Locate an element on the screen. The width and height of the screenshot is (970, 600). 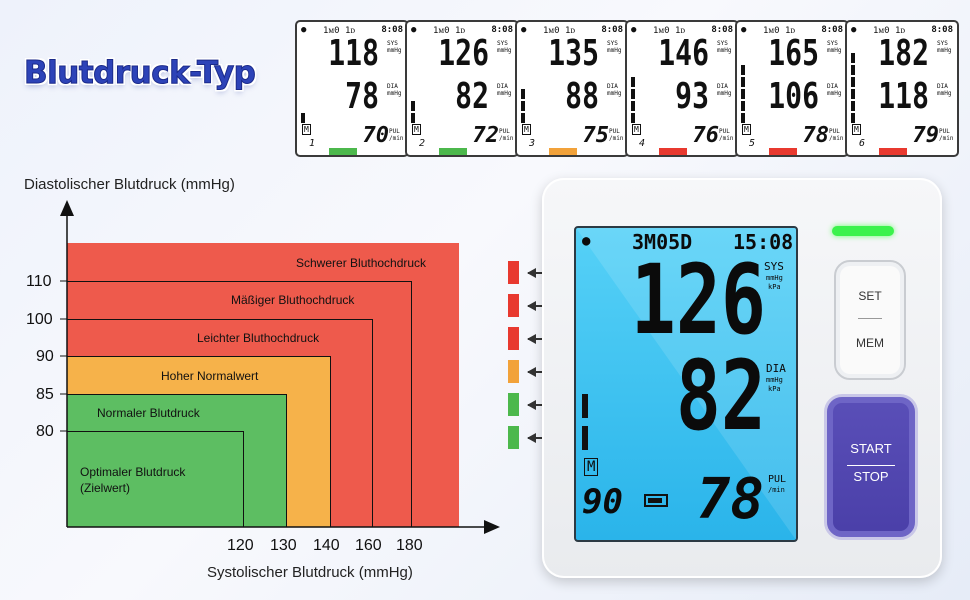
zone-label-high-normal: Hoher Normalwert is located at coordinates (210, 376).